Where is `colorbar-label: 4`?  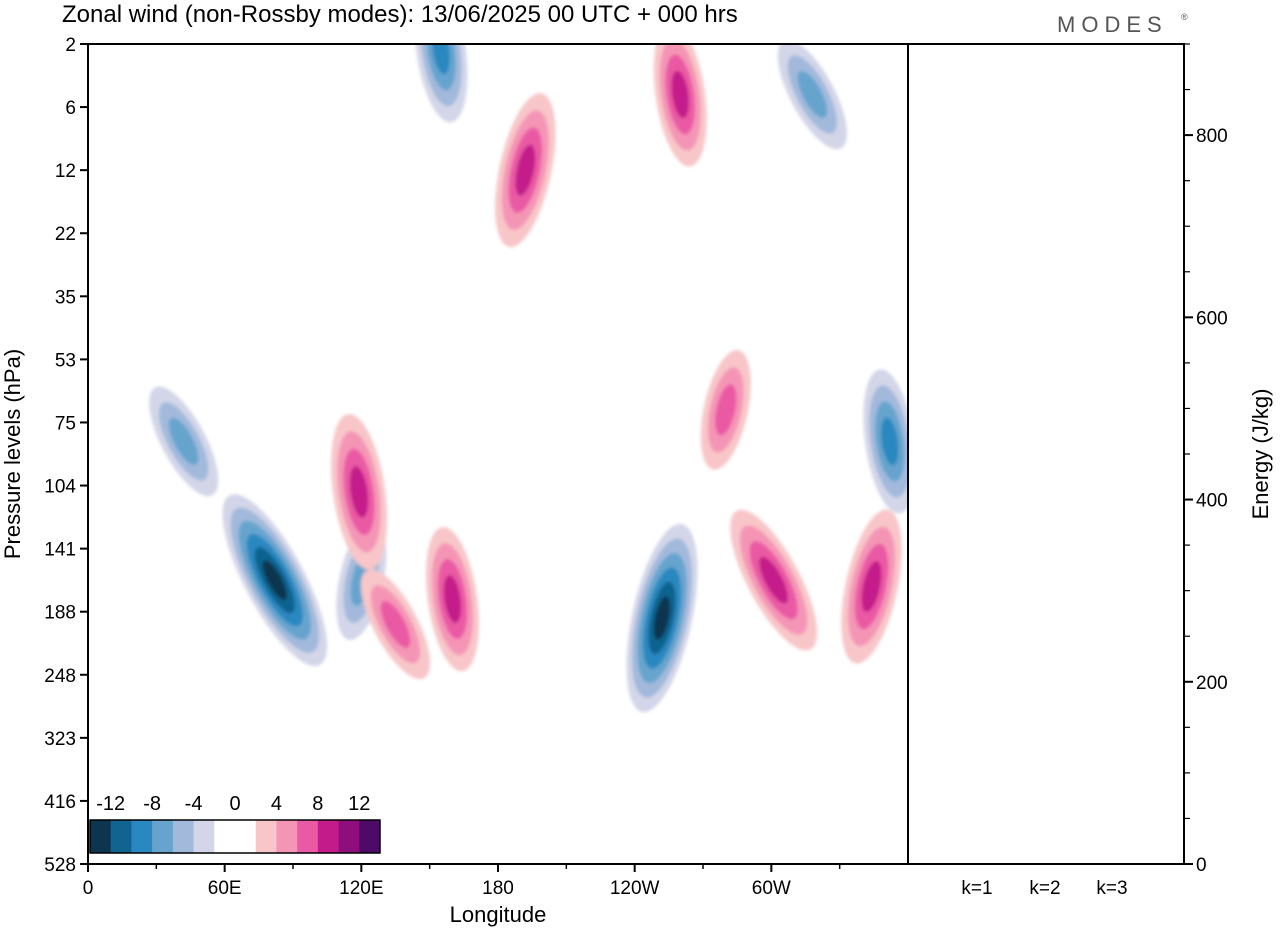
colorbar-label: 4 is located at coordinates (276, 804).